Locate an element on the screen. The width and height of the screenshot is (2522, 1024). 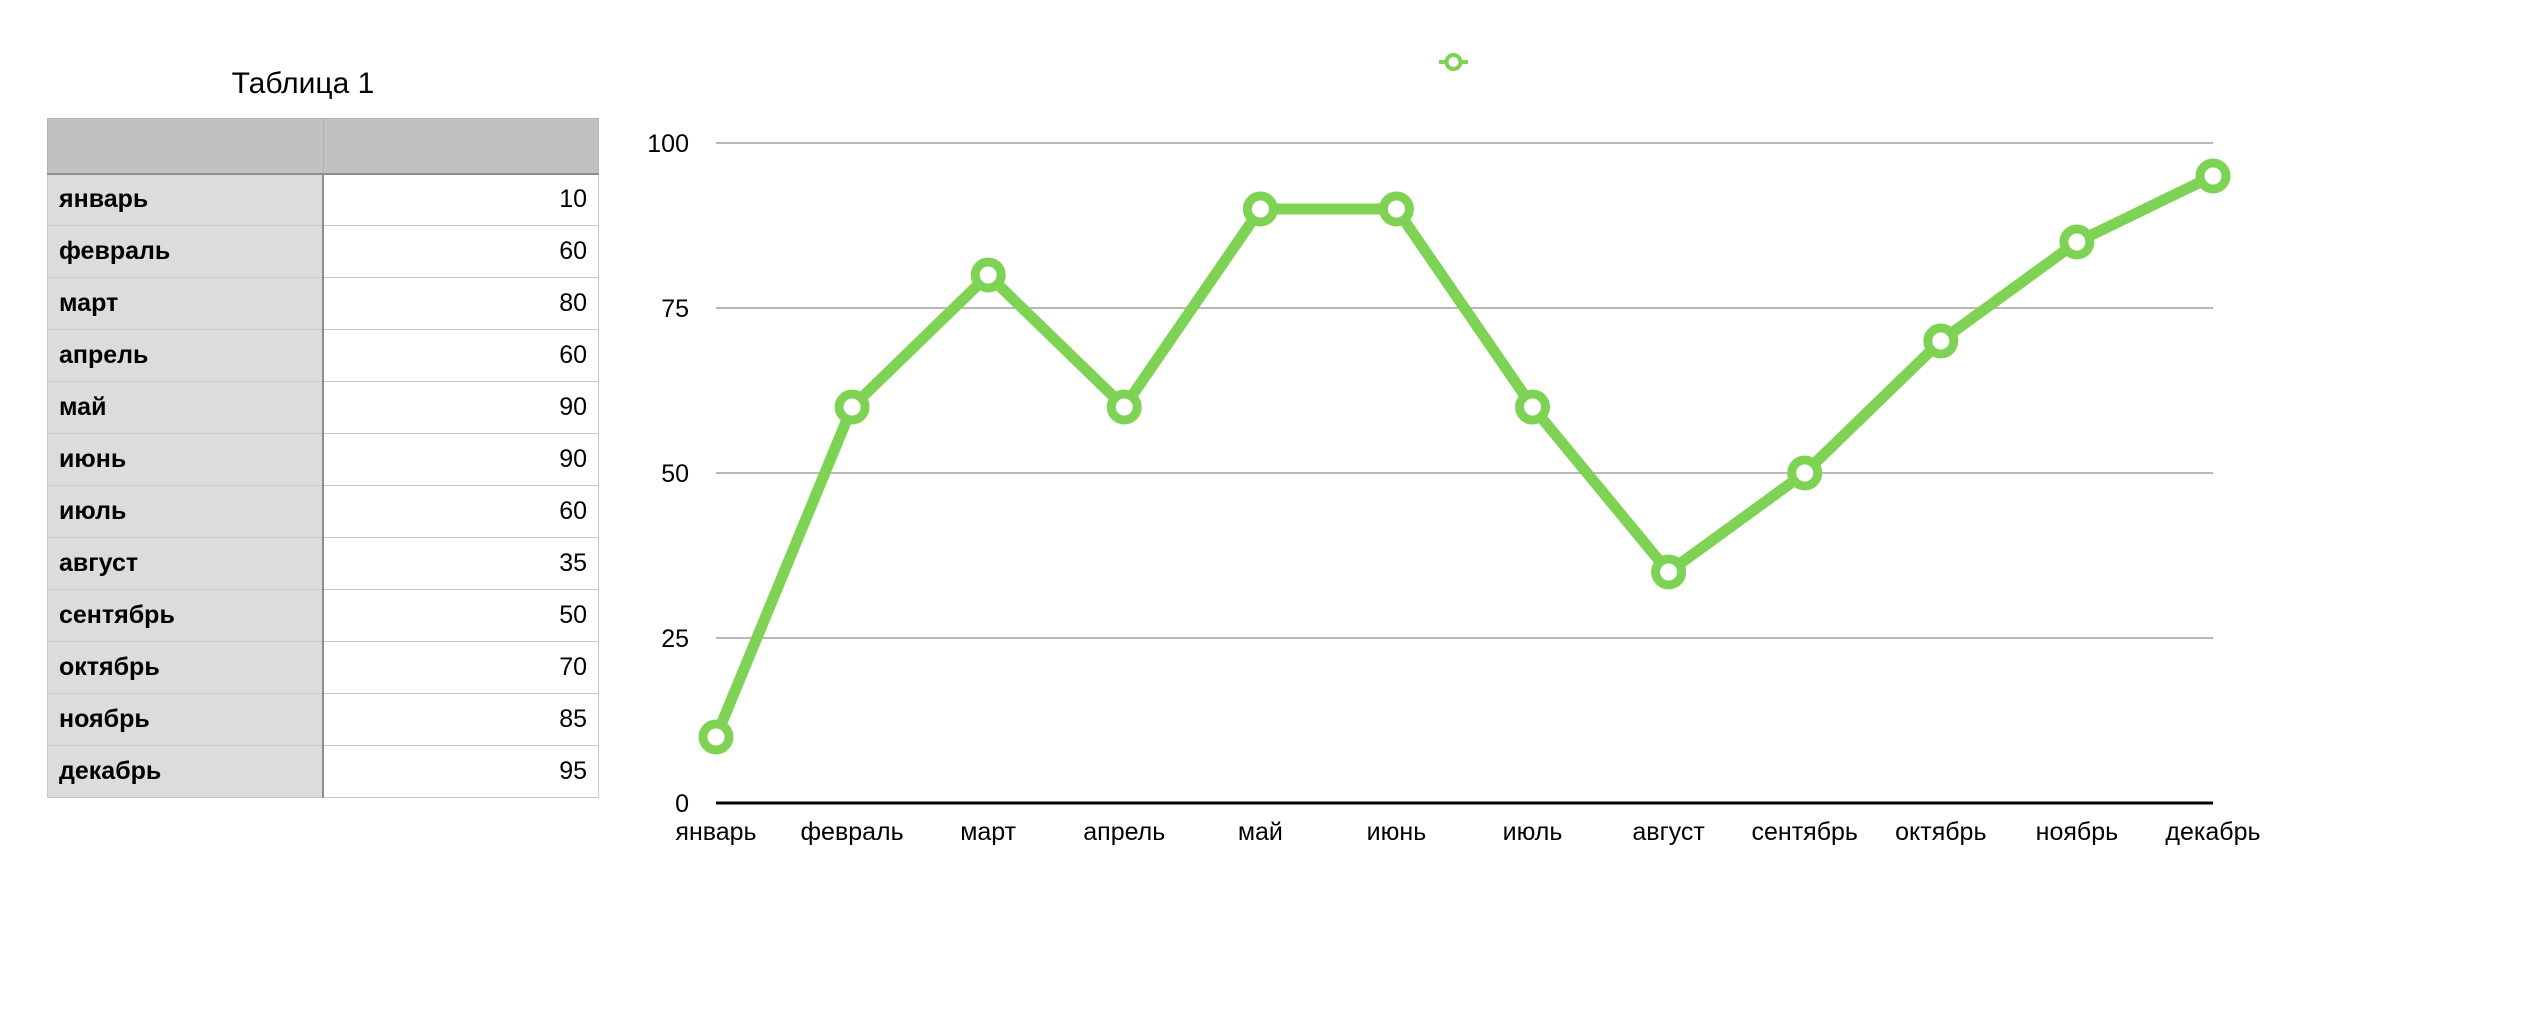
row-label-cell: май is located at coordinates (185, 407).